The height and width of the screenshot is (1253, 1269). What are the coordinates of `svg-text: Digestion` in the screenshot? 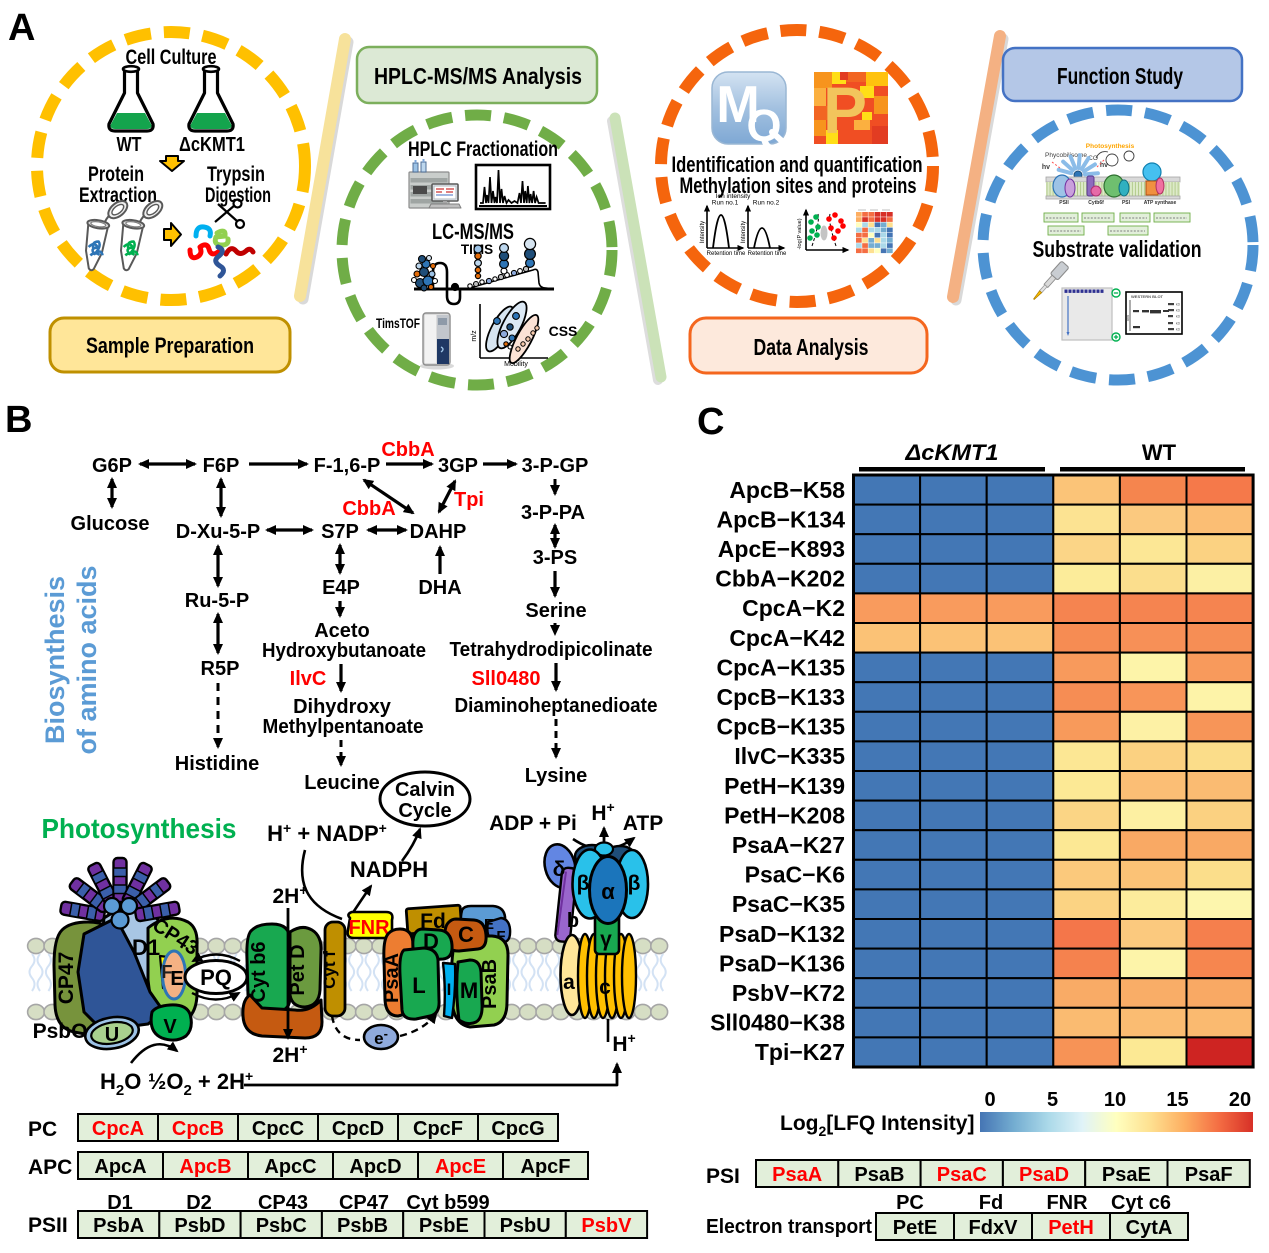 It's located at (238, 195).